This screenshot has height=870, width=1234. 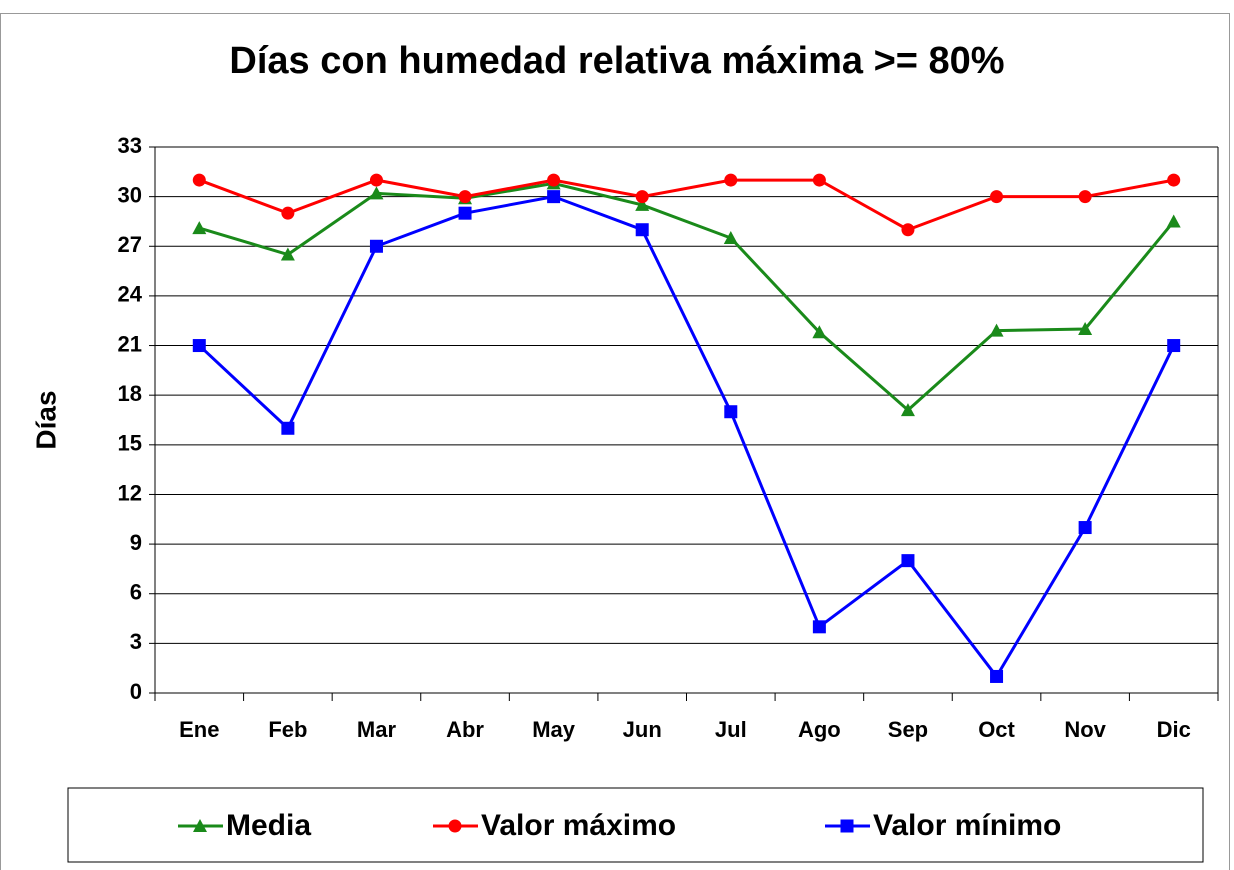 I want to click on y-tick-label: 9, so click(x=136, y=542).